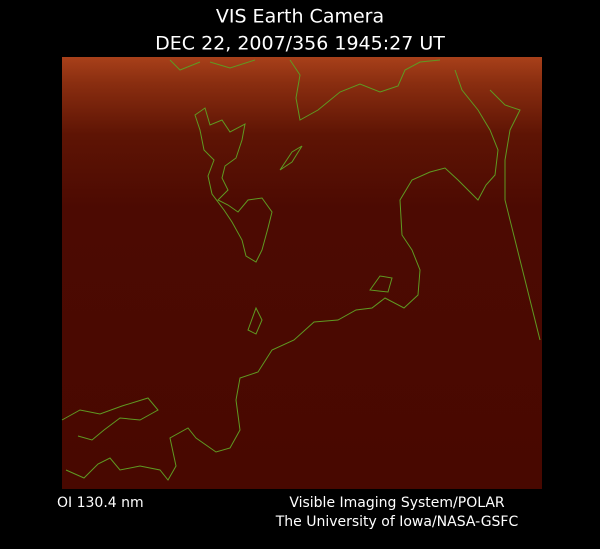 Image resolution: width=600 pixels, height=549 pixels. What do you see at coordinates (300, 44) in the screenshot?
I see `timestamp: DEC 22, 2007/356 1945:27 UT` at bounding box center [300, 44].